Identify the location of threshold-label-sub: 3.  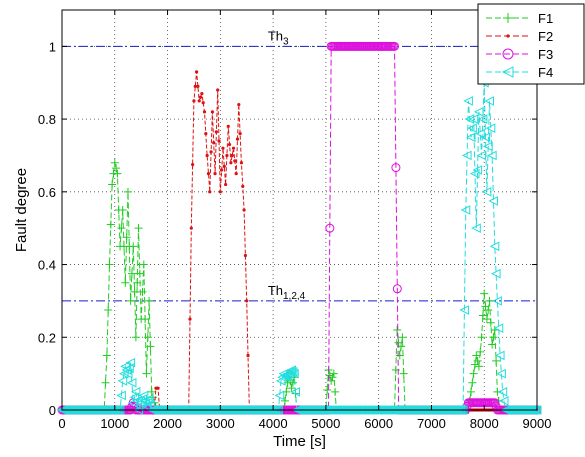
(286, 41).